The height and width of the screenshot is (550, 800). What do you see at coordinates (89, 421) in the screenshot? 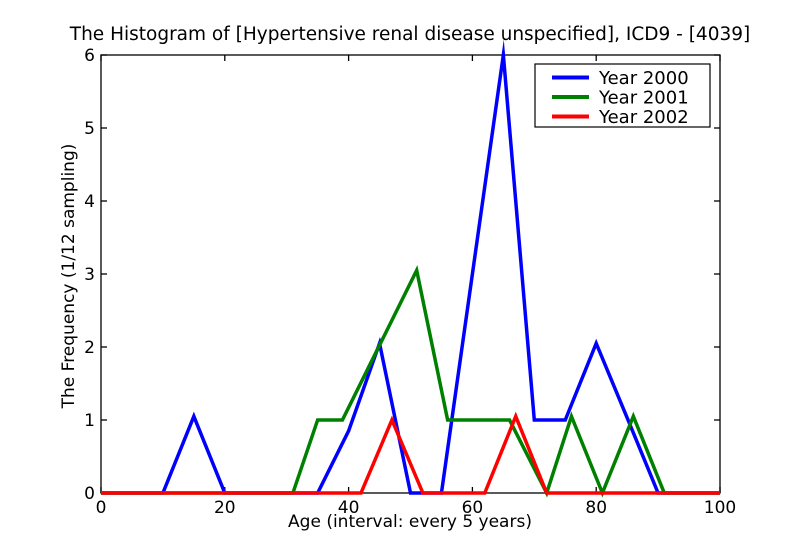
I see `y-tick-label: 1` at bounding box center [89, 421].